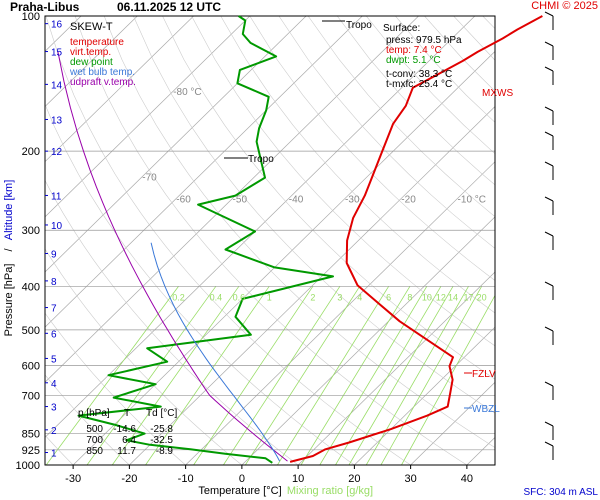 The image size is (600, 500). I want to click on level-table-cell: -32.5, so click(161, 440).